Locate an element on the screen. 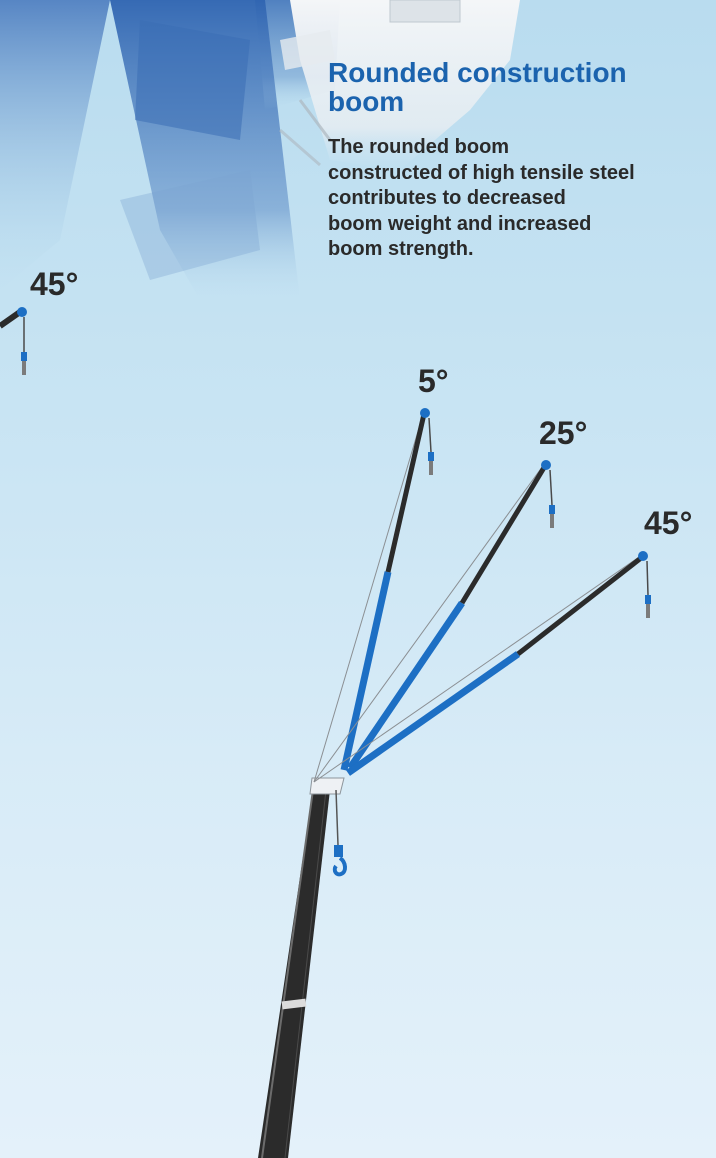 This screenshot has height=1158, width=716. left-boom-tip is located at coordinates (13, 341).